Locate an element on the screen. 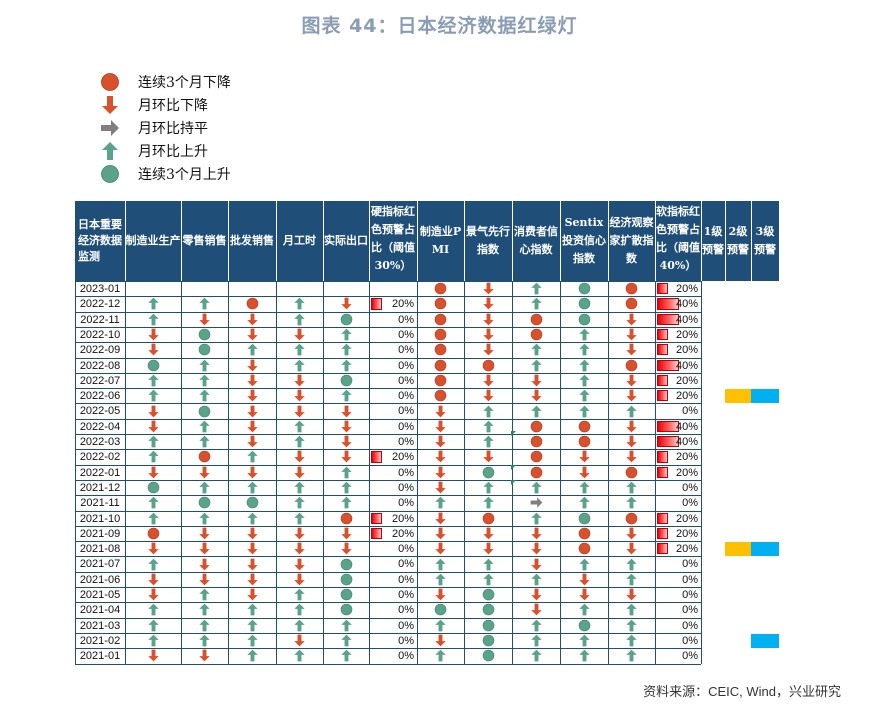 The height and width of the screenshot is (716, 879). level2-alert-cell is located at coordinates (738, 549).